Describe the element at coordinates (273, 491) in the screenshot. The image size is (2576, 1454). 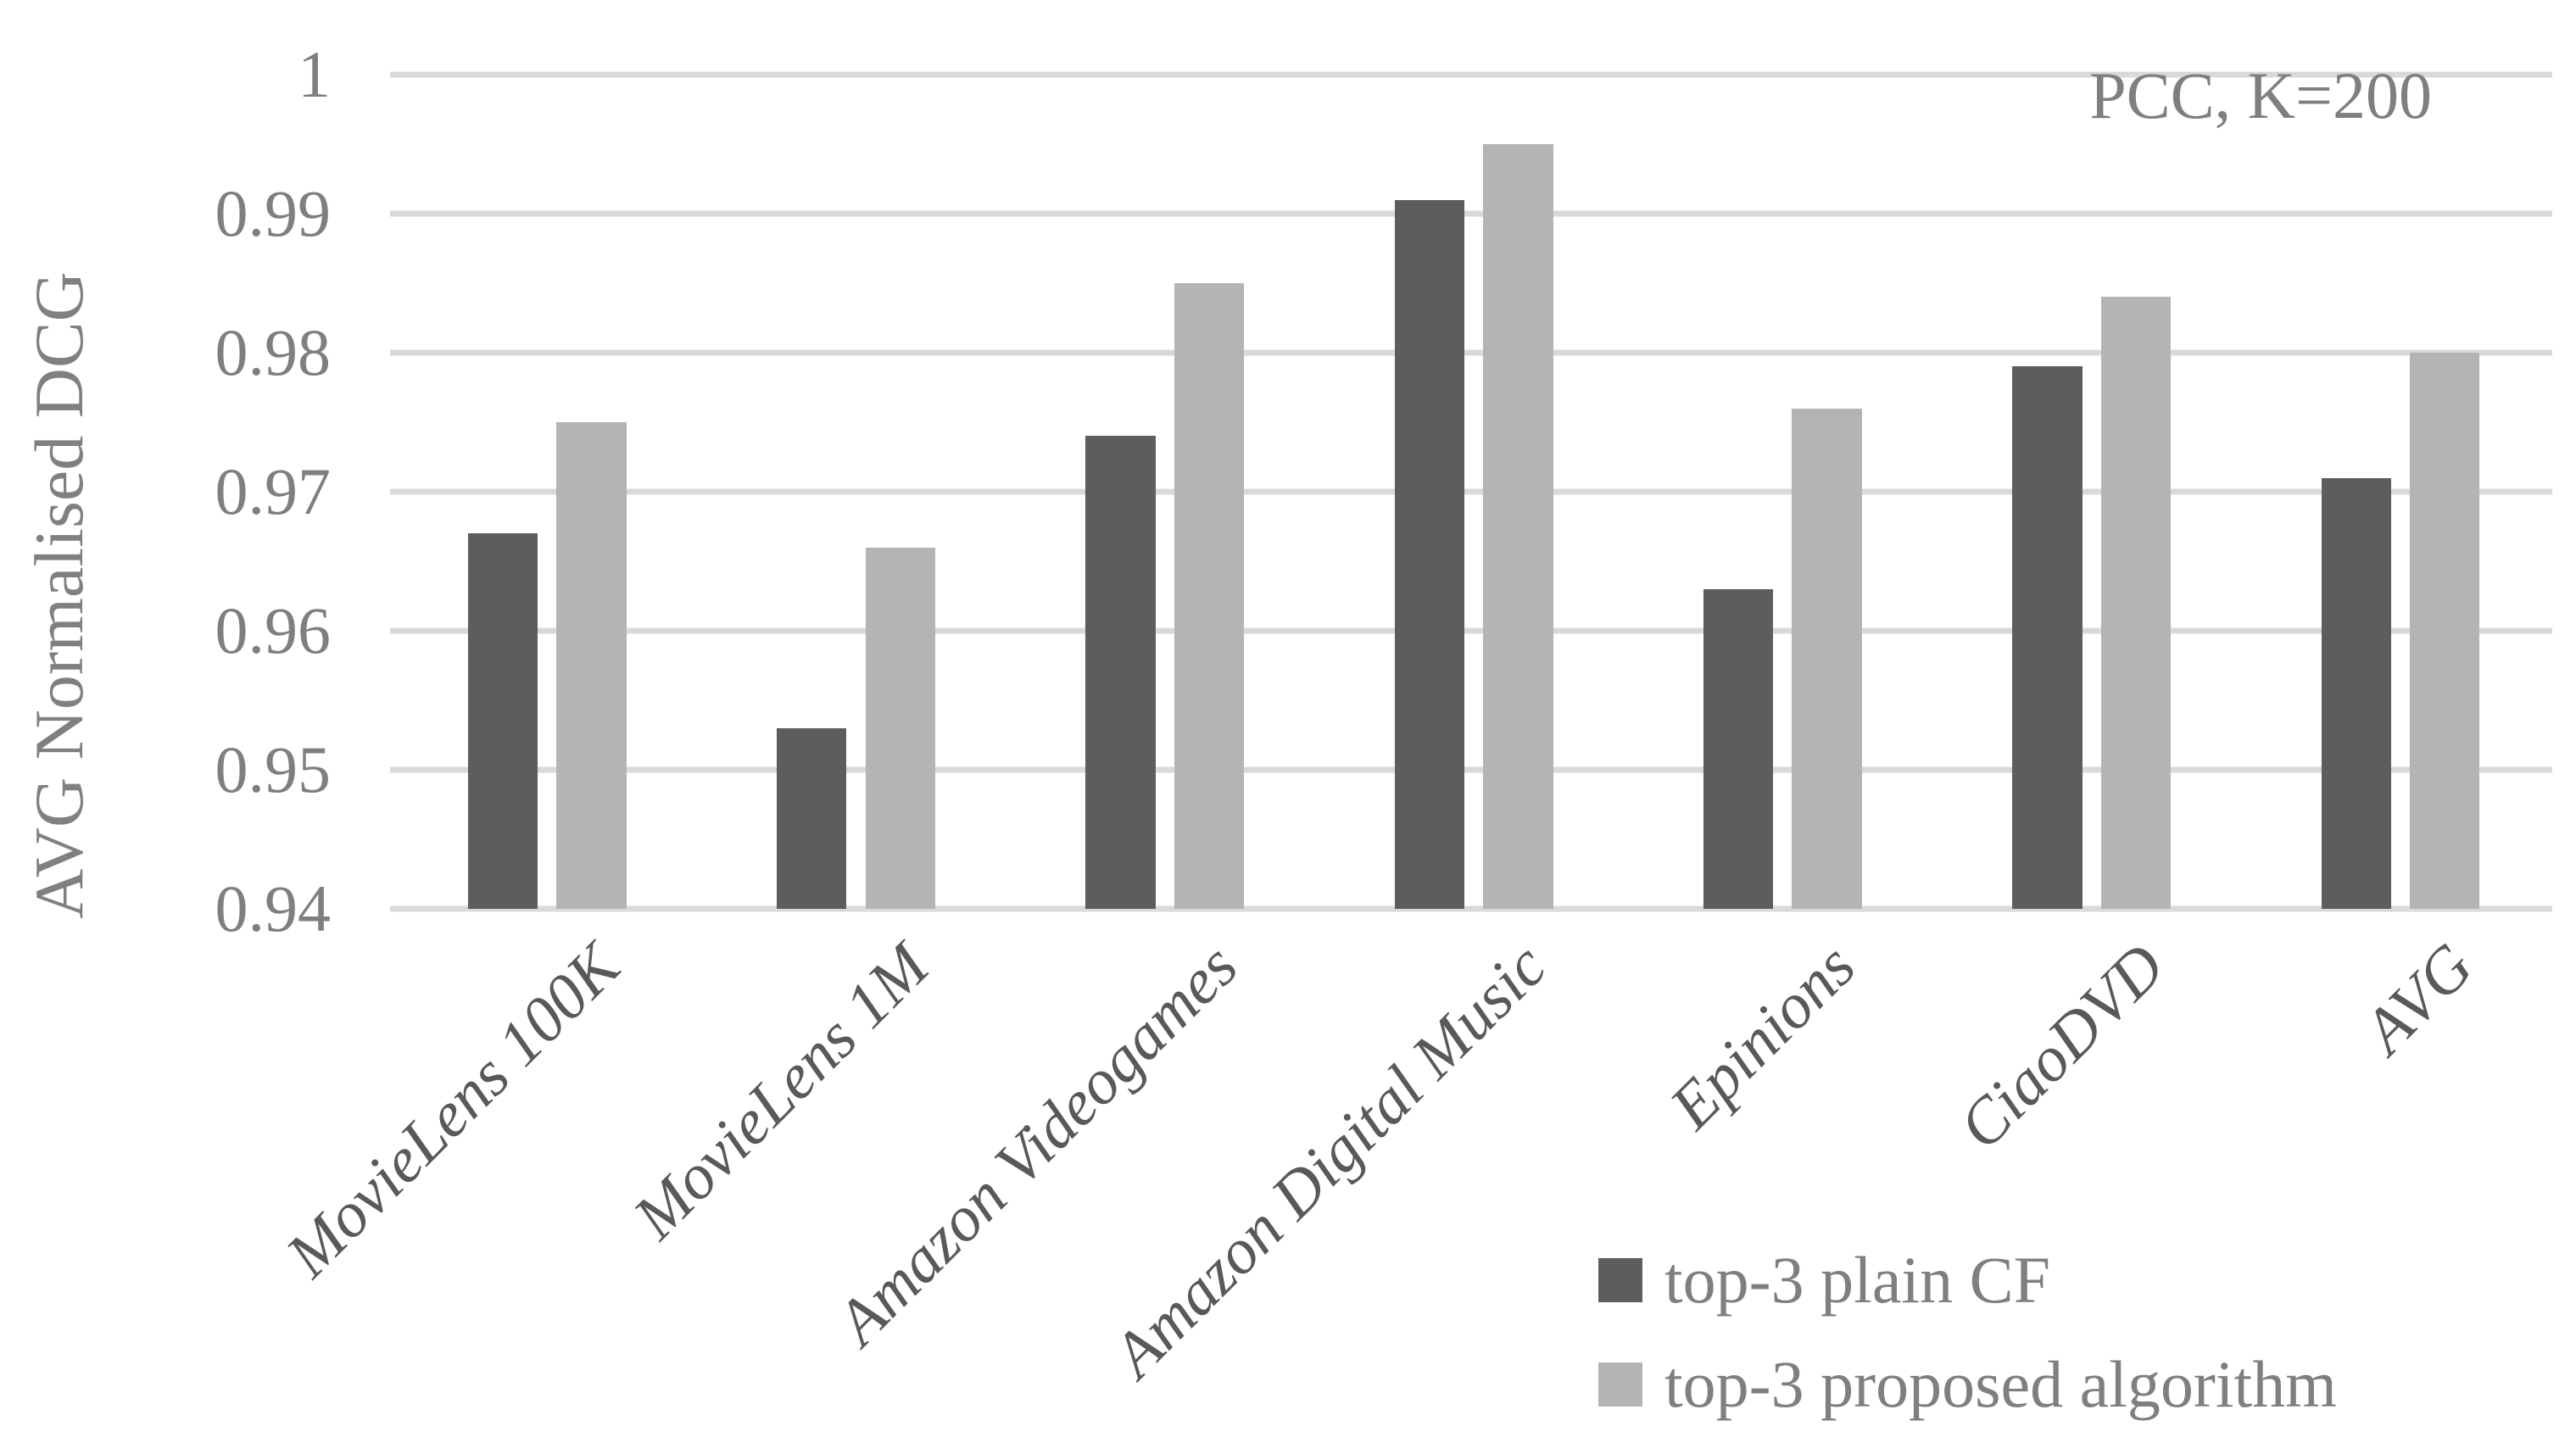
I see `y-tick-label-0.97: 0.97` at that location.